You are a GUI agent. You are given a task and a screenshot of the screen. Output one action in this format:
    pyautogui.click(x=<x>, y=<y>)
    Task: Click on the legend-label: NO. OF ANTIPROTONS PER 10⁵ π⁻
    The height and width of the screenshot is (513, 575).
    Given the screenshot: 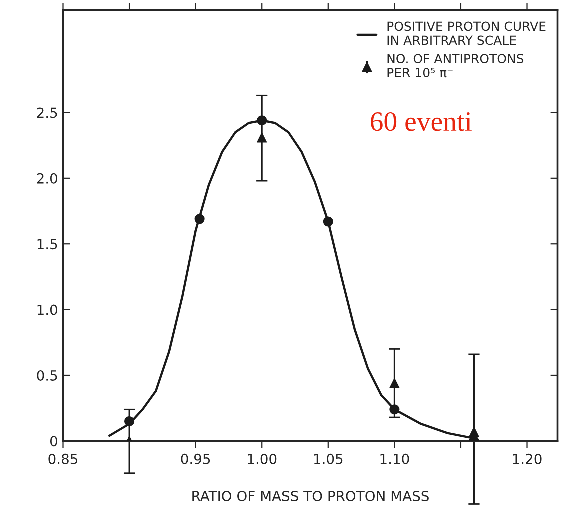 What is the action you would take?
    pyautogui.click(x=456, y=66)
    